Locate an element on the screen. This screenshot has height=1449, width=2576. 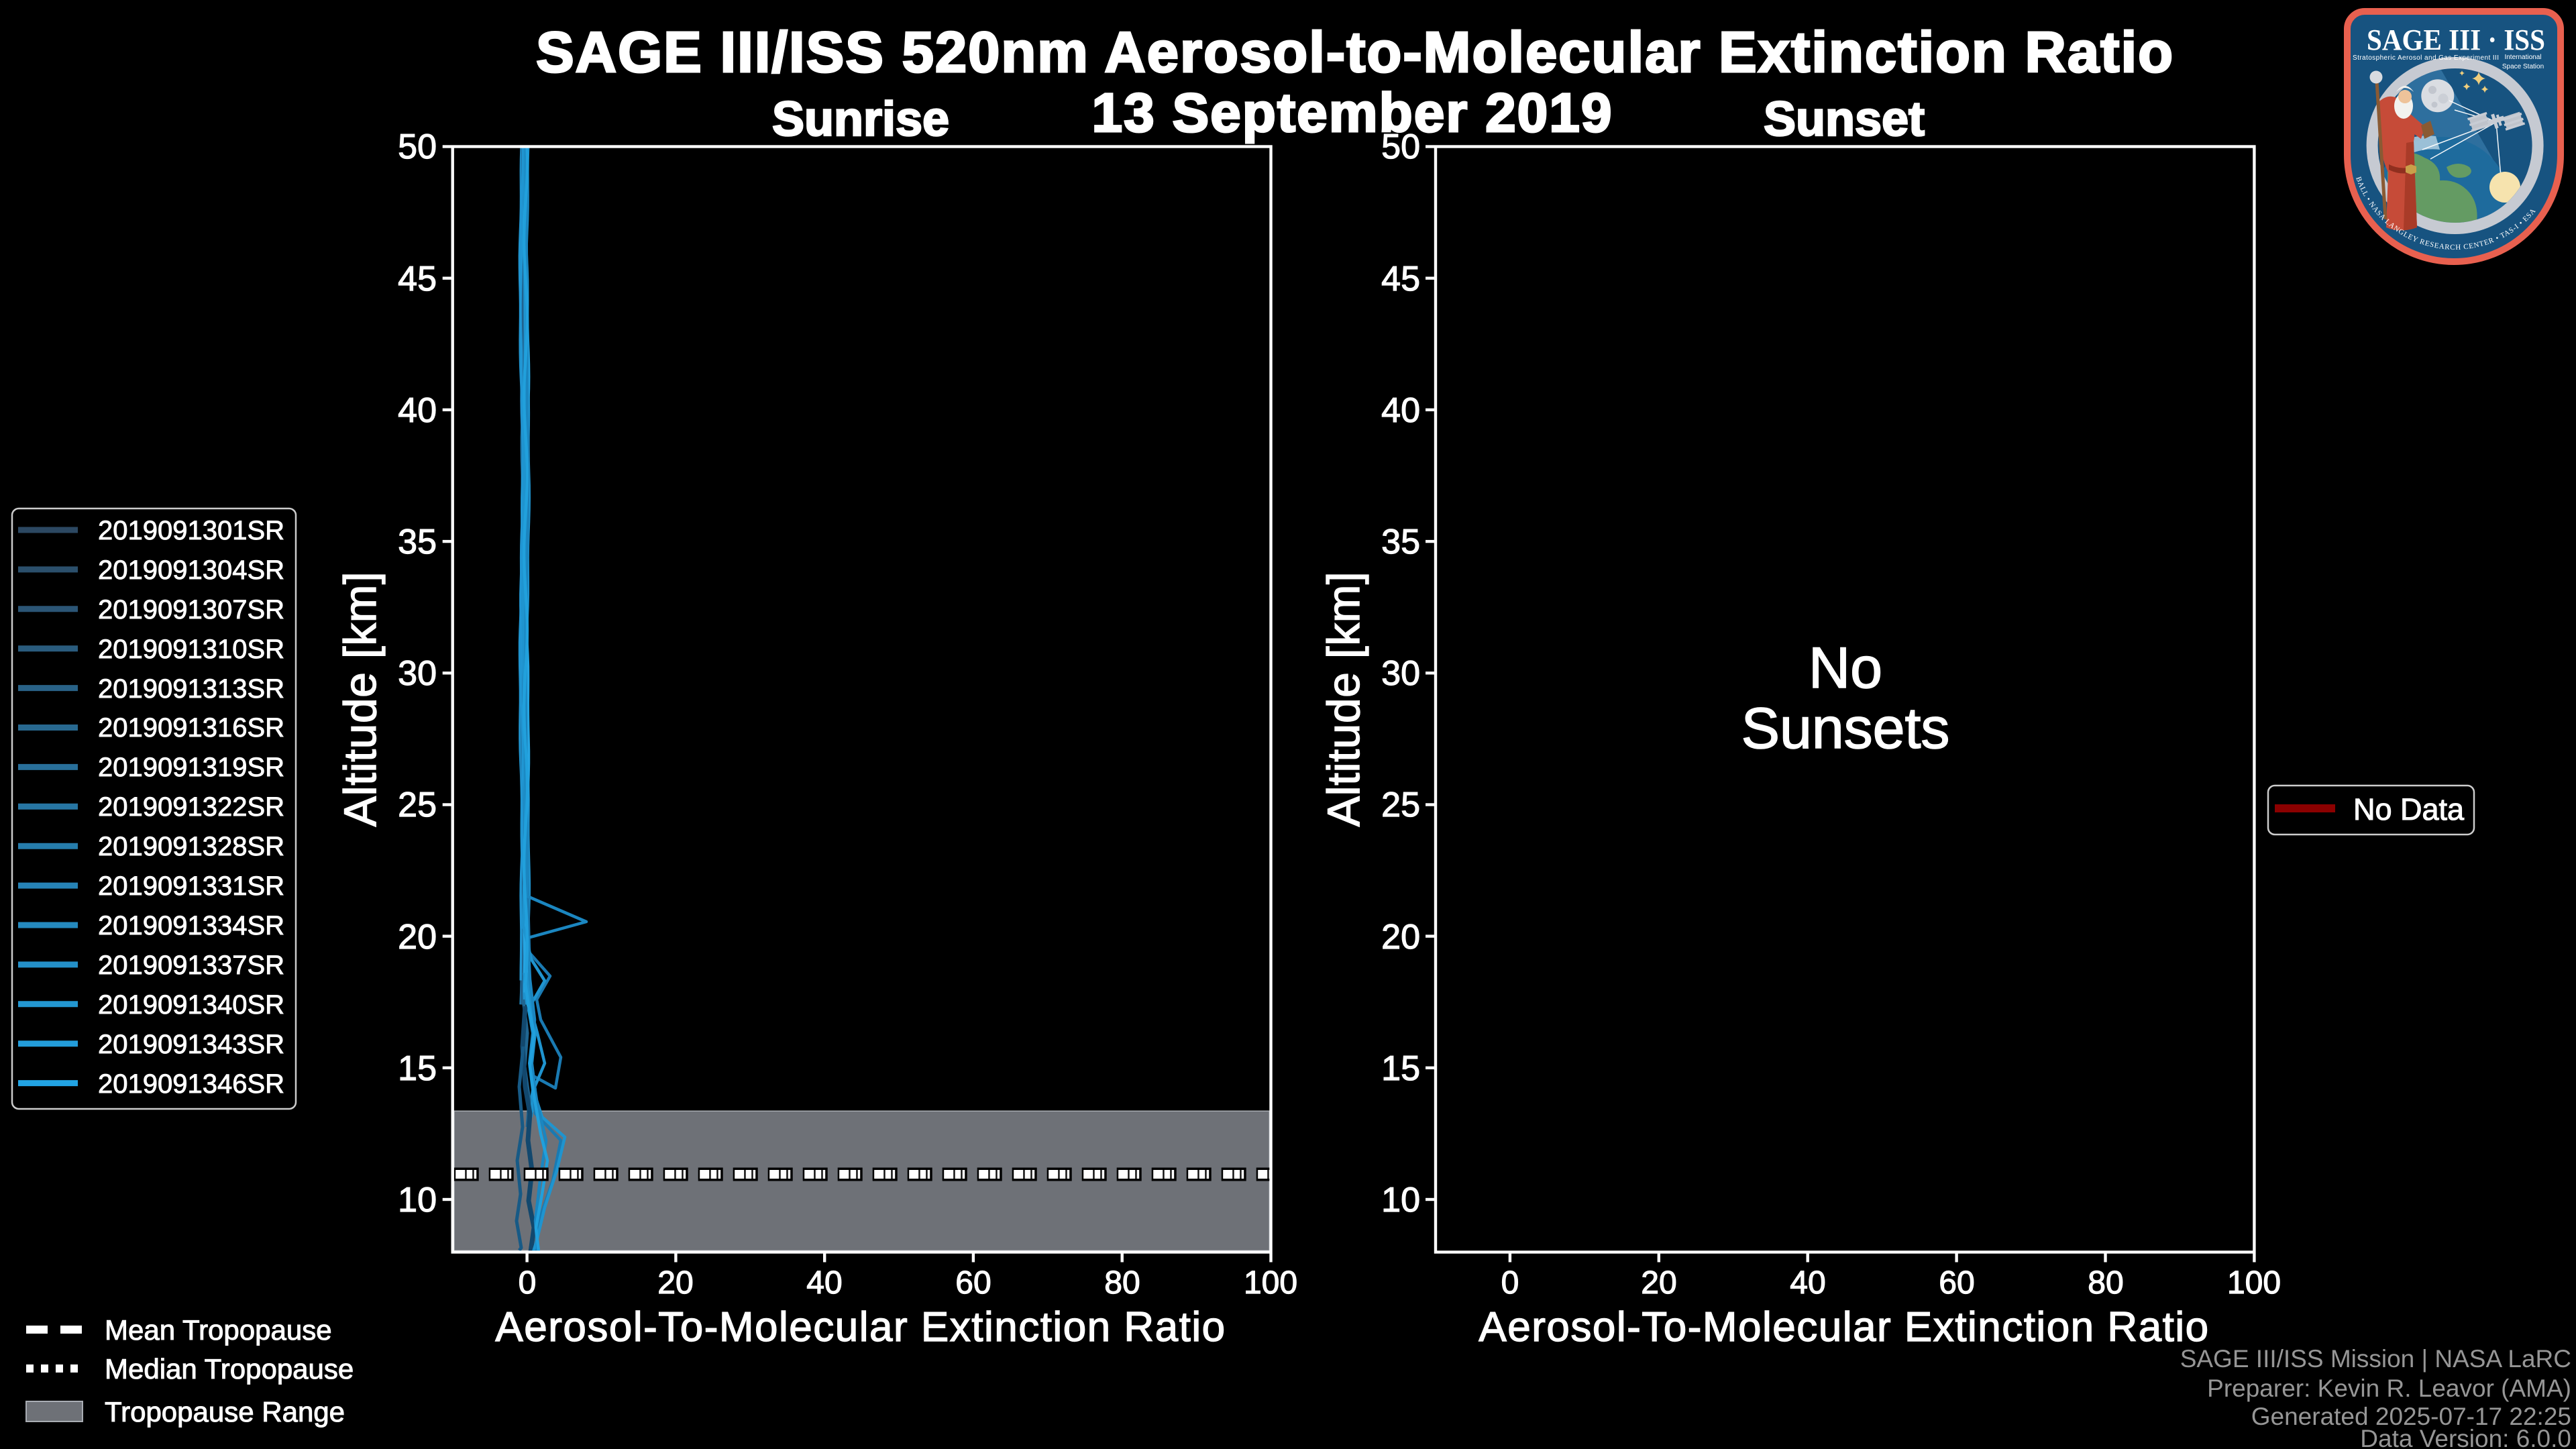
svg-text: Space Station is located at coordinates (2523, 66).